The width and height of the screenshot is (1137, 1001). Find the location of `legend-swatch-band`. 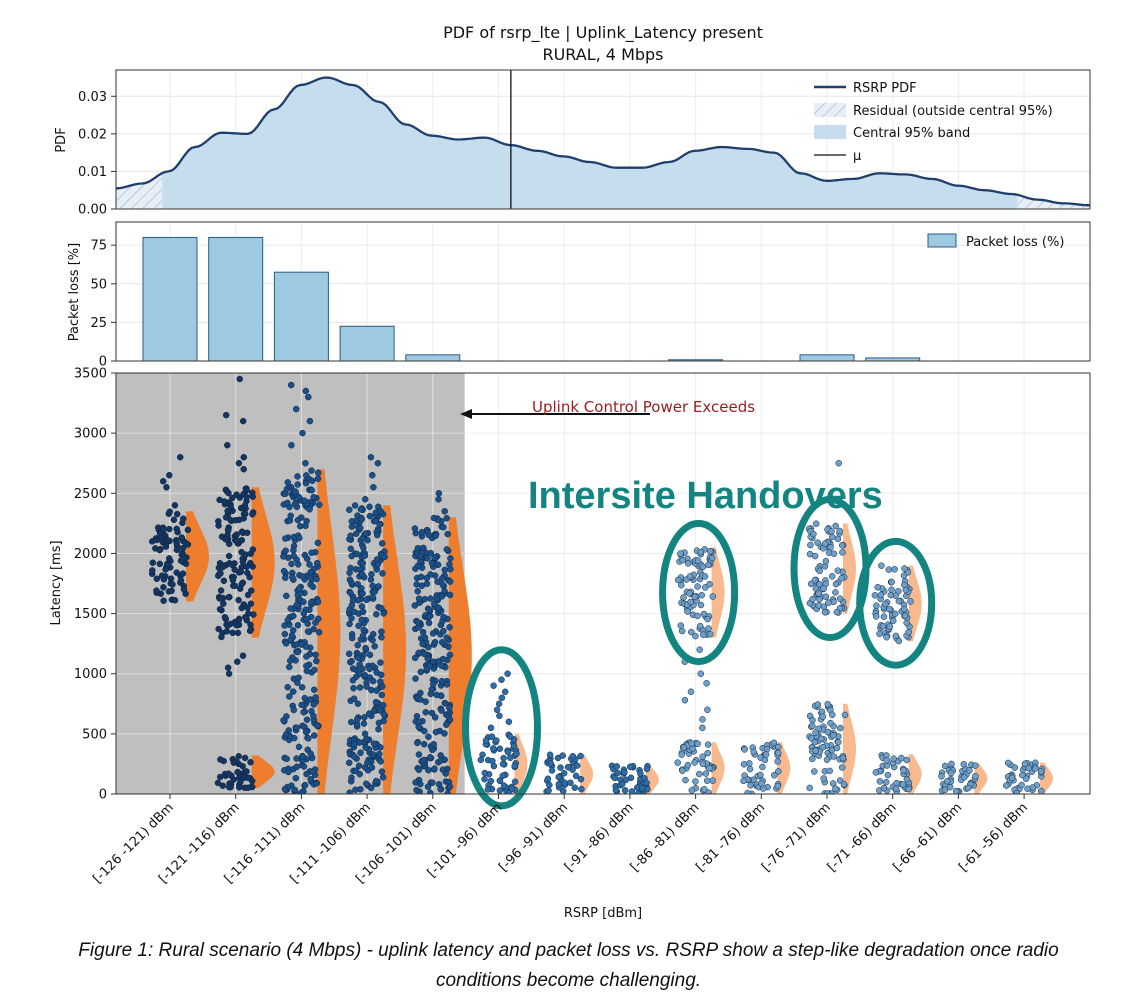

legend-swatch-band is located at coordinates (830, 132).